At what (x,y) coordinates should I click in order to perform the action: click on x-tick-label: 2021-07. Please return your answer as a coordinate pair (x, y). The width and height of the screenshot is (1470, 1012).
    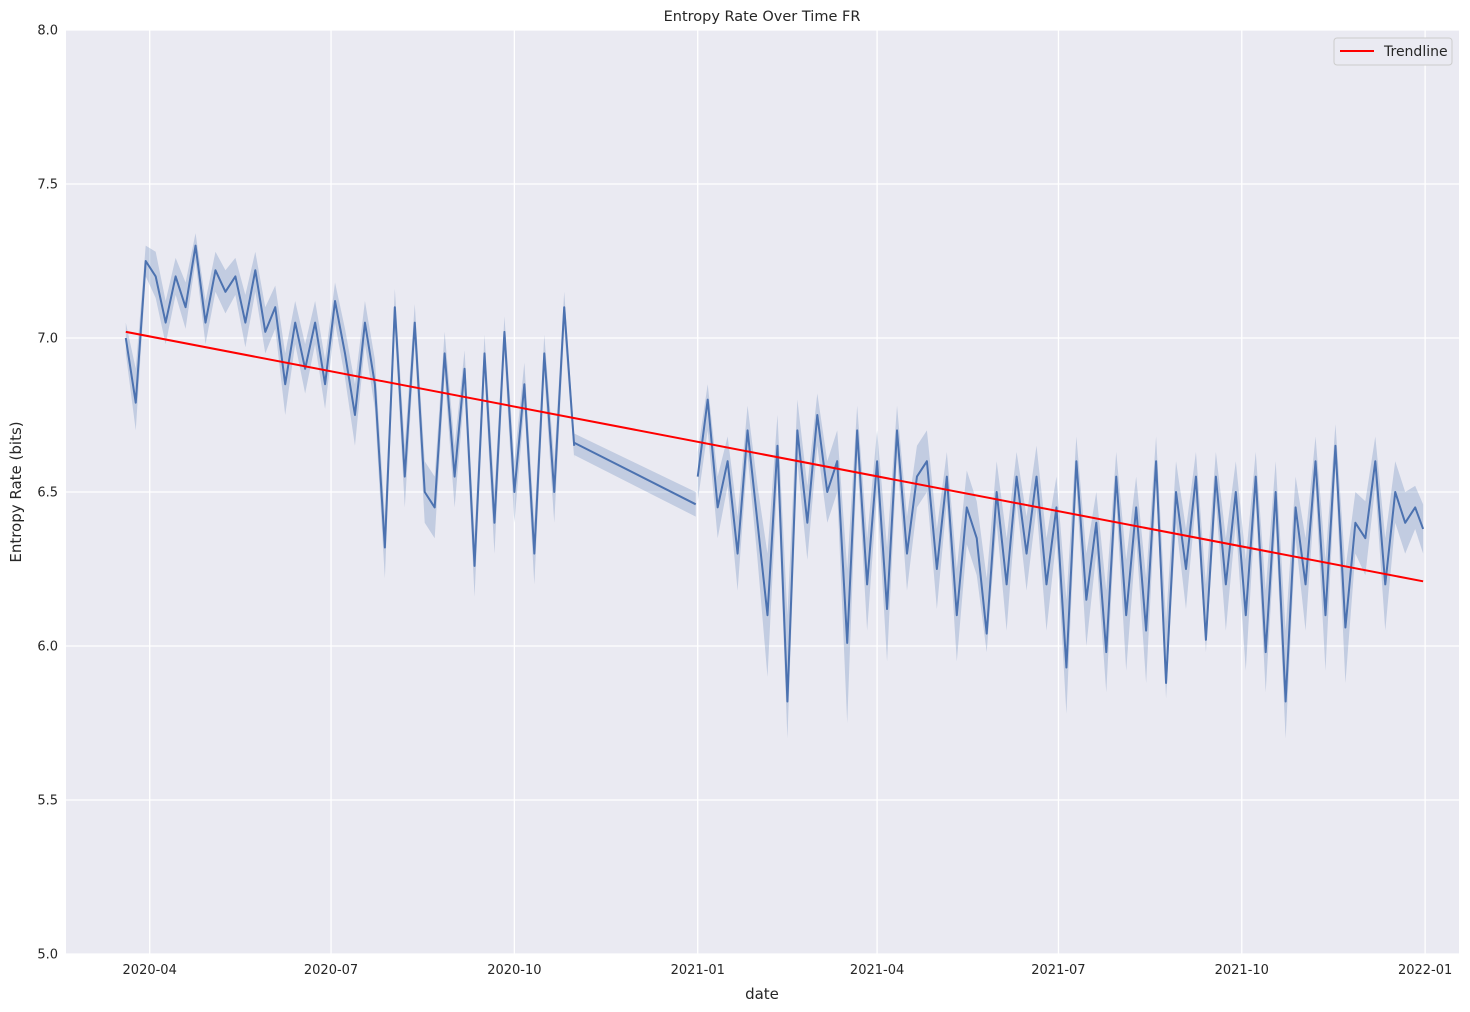
    Looking at the image, I should click on (1058, 970).